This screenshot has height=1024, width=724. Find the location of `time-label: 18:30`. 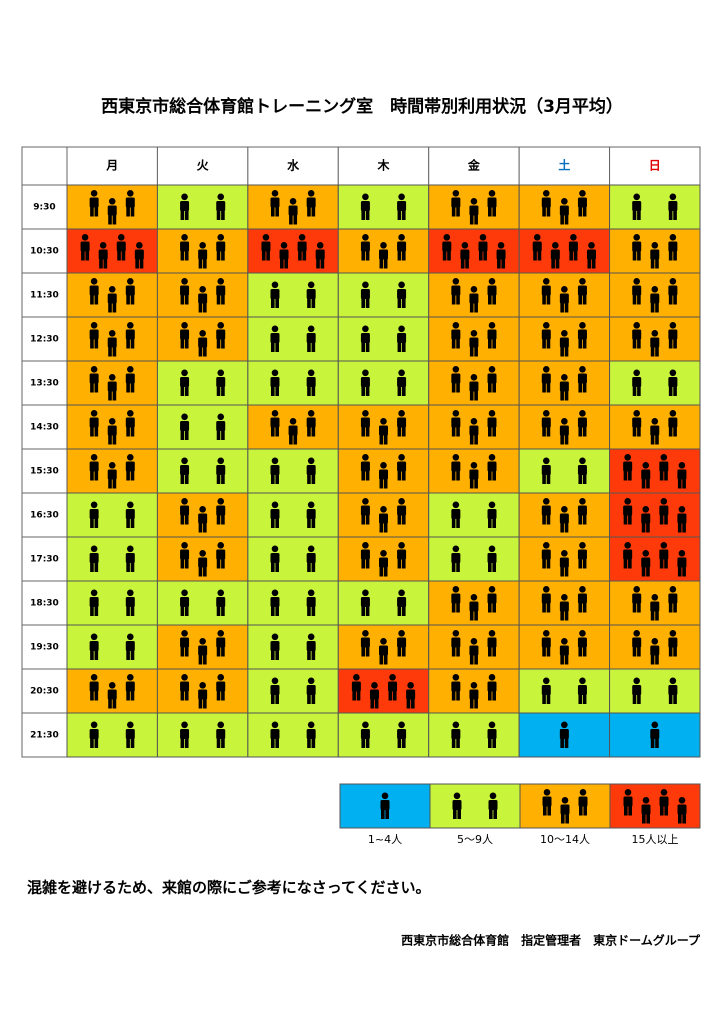

time-label: 18:30 is located at coordinates (44, 604).